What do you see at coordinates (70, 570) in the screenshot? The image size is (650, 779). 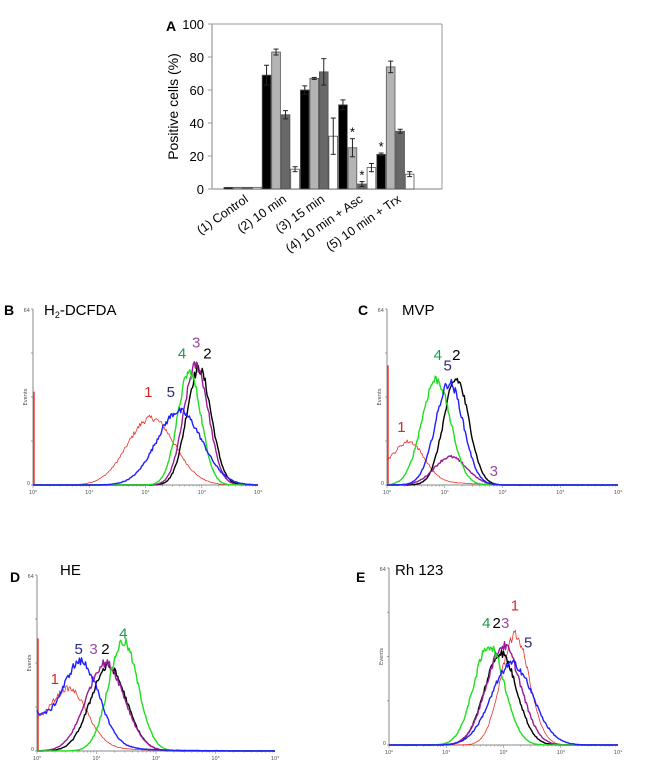 I see `panel-title: HE` at bounding box center [70, 570].